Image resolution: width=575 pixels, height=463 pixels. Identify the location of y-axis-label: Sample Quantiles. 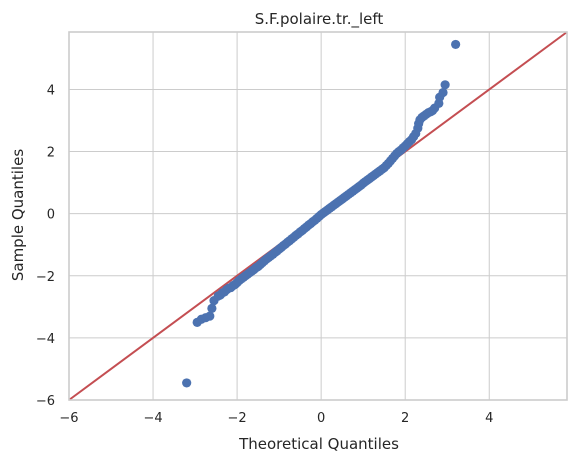
(18, 215).